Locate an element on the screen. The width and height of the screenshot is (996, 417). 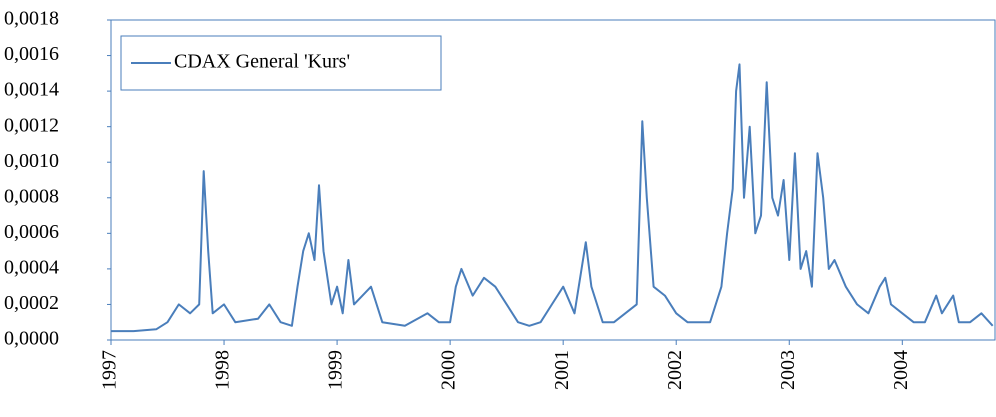
y-tick-label: 0,0004 is located at coordinates (31, 267).